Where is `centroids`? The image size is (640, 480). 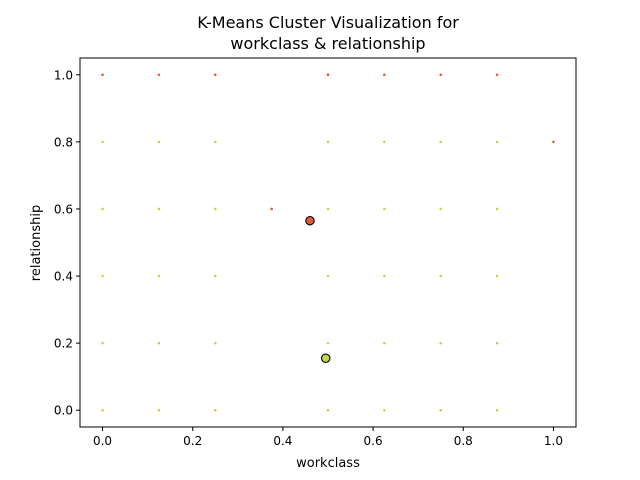
centroids is located at coordinates (318, 289).